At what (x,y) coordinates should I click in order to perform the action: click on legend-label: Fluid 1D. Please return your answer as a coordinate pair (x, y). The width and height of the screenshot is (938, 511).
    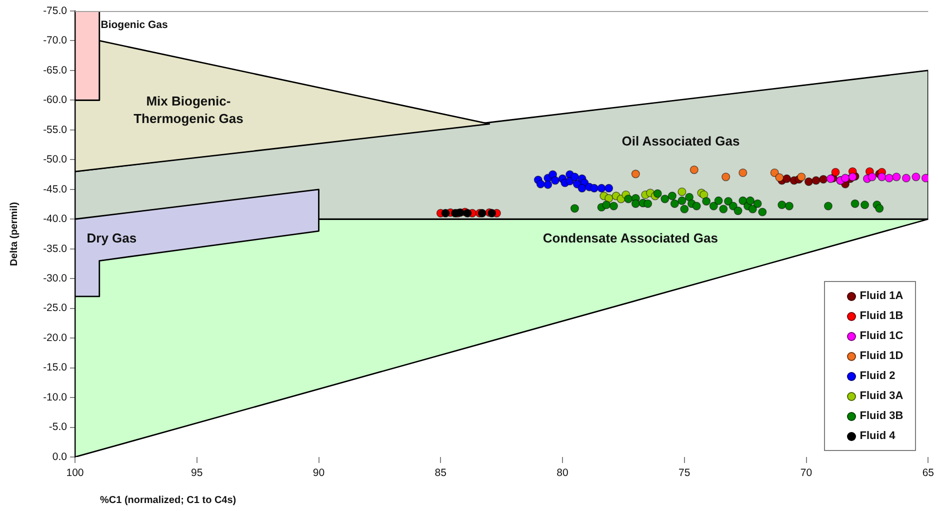
    Looking at the image, I should click on (882, 356).